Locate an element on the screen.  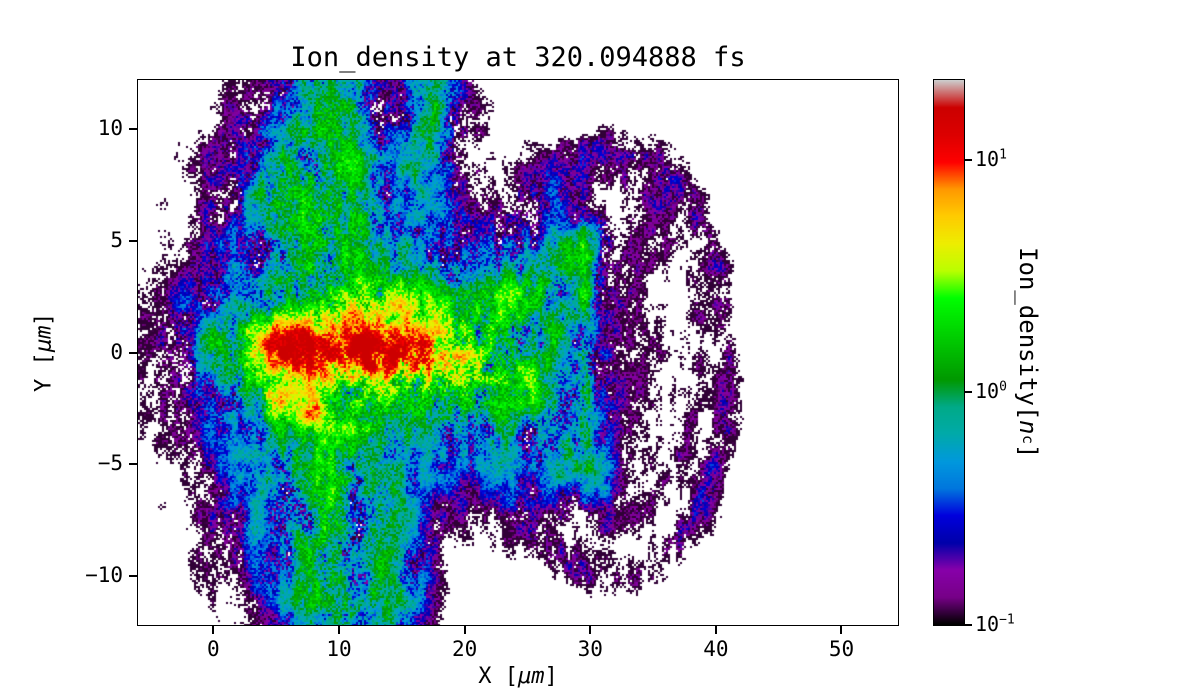
x-axis-label-text: X [ is located at coordinates (498, 676).